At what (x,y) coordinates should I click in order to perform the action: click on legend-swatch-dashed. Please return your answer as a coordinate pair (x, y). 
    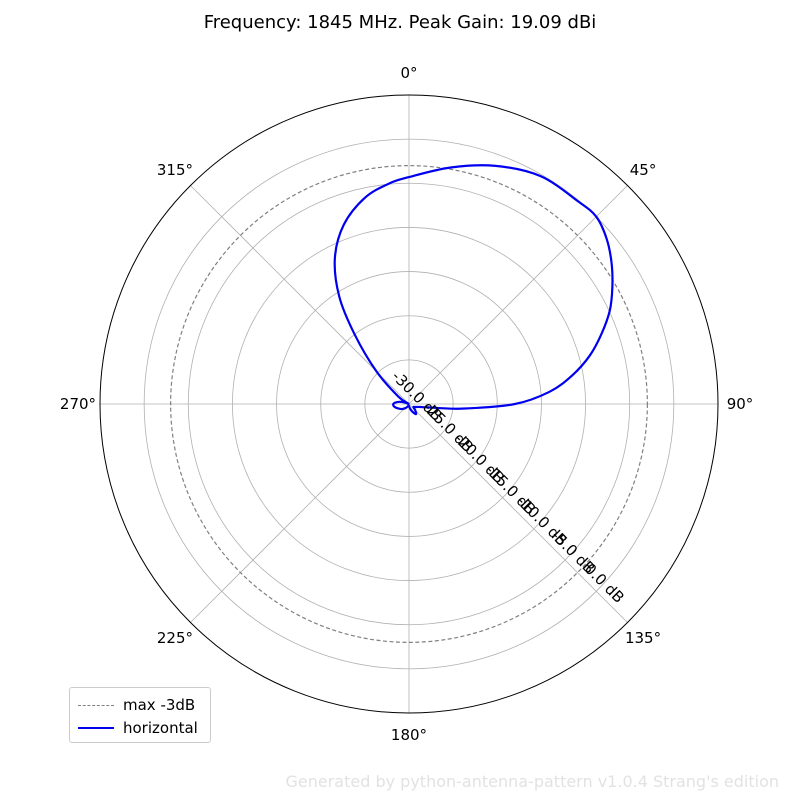
    Looking at the image, I should click on (96, 705).